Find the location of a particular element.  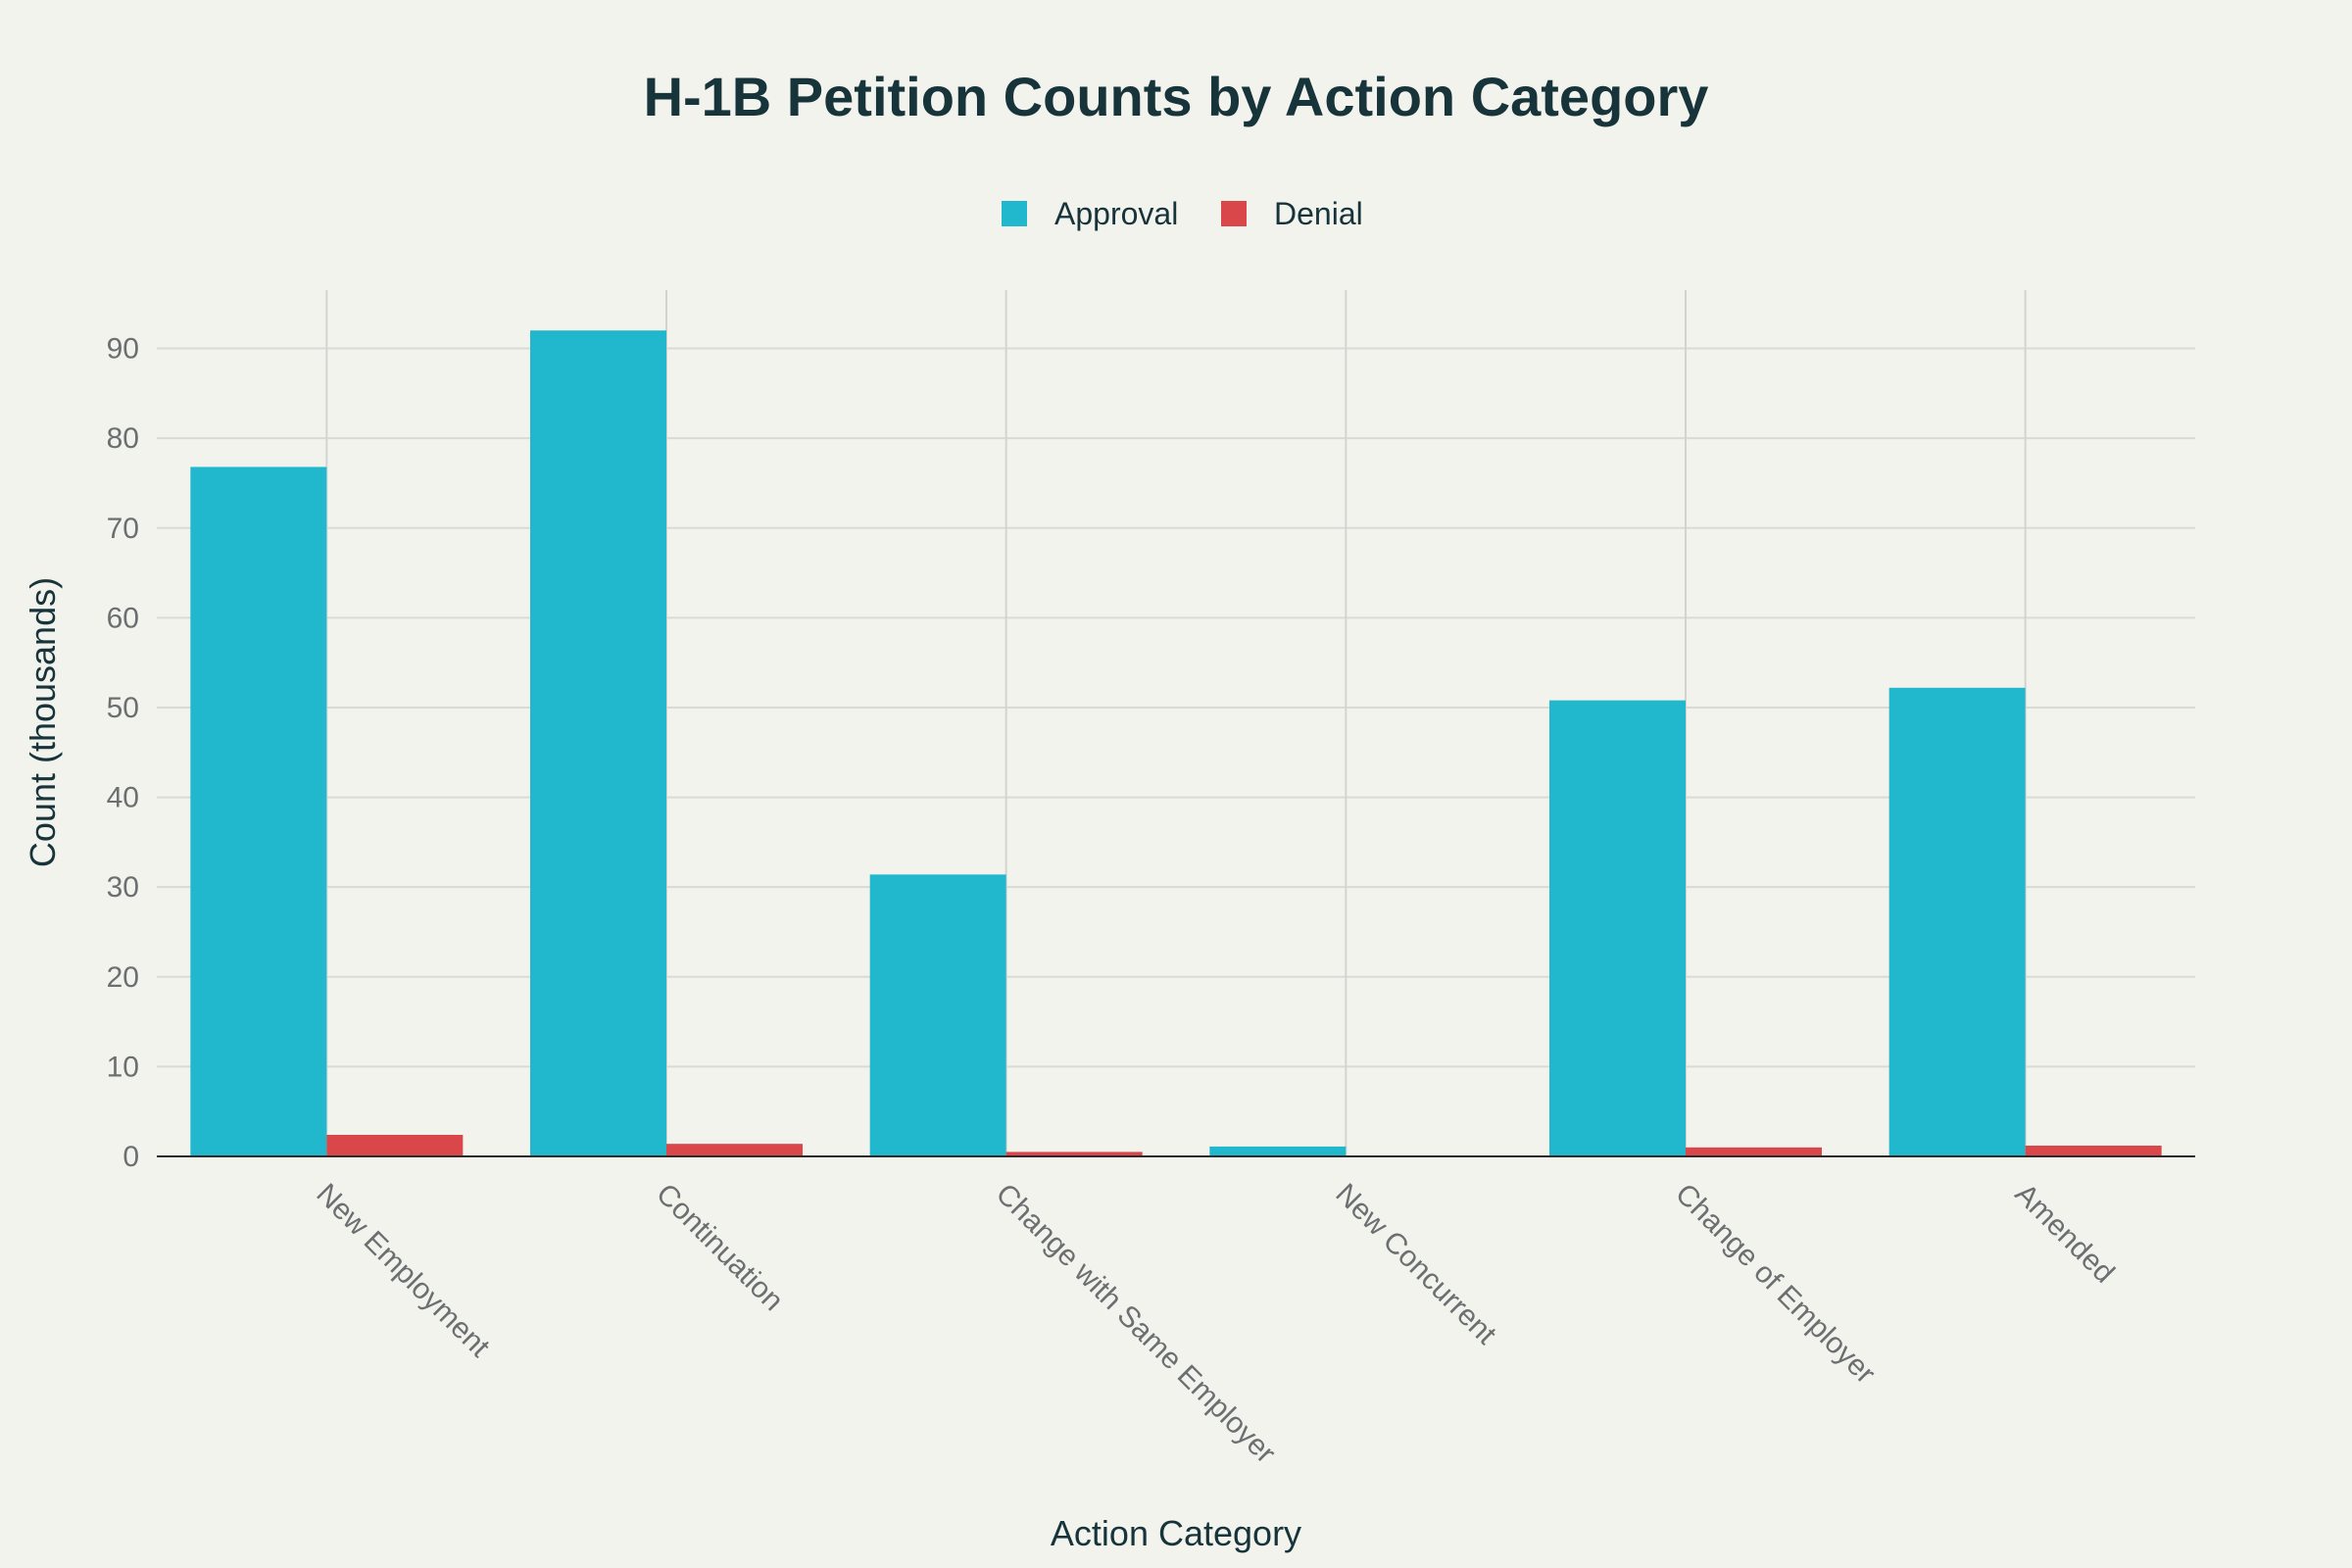

x-tick-label-new-concurrent: New Concurrent is located at coordinates (1415, 1264).